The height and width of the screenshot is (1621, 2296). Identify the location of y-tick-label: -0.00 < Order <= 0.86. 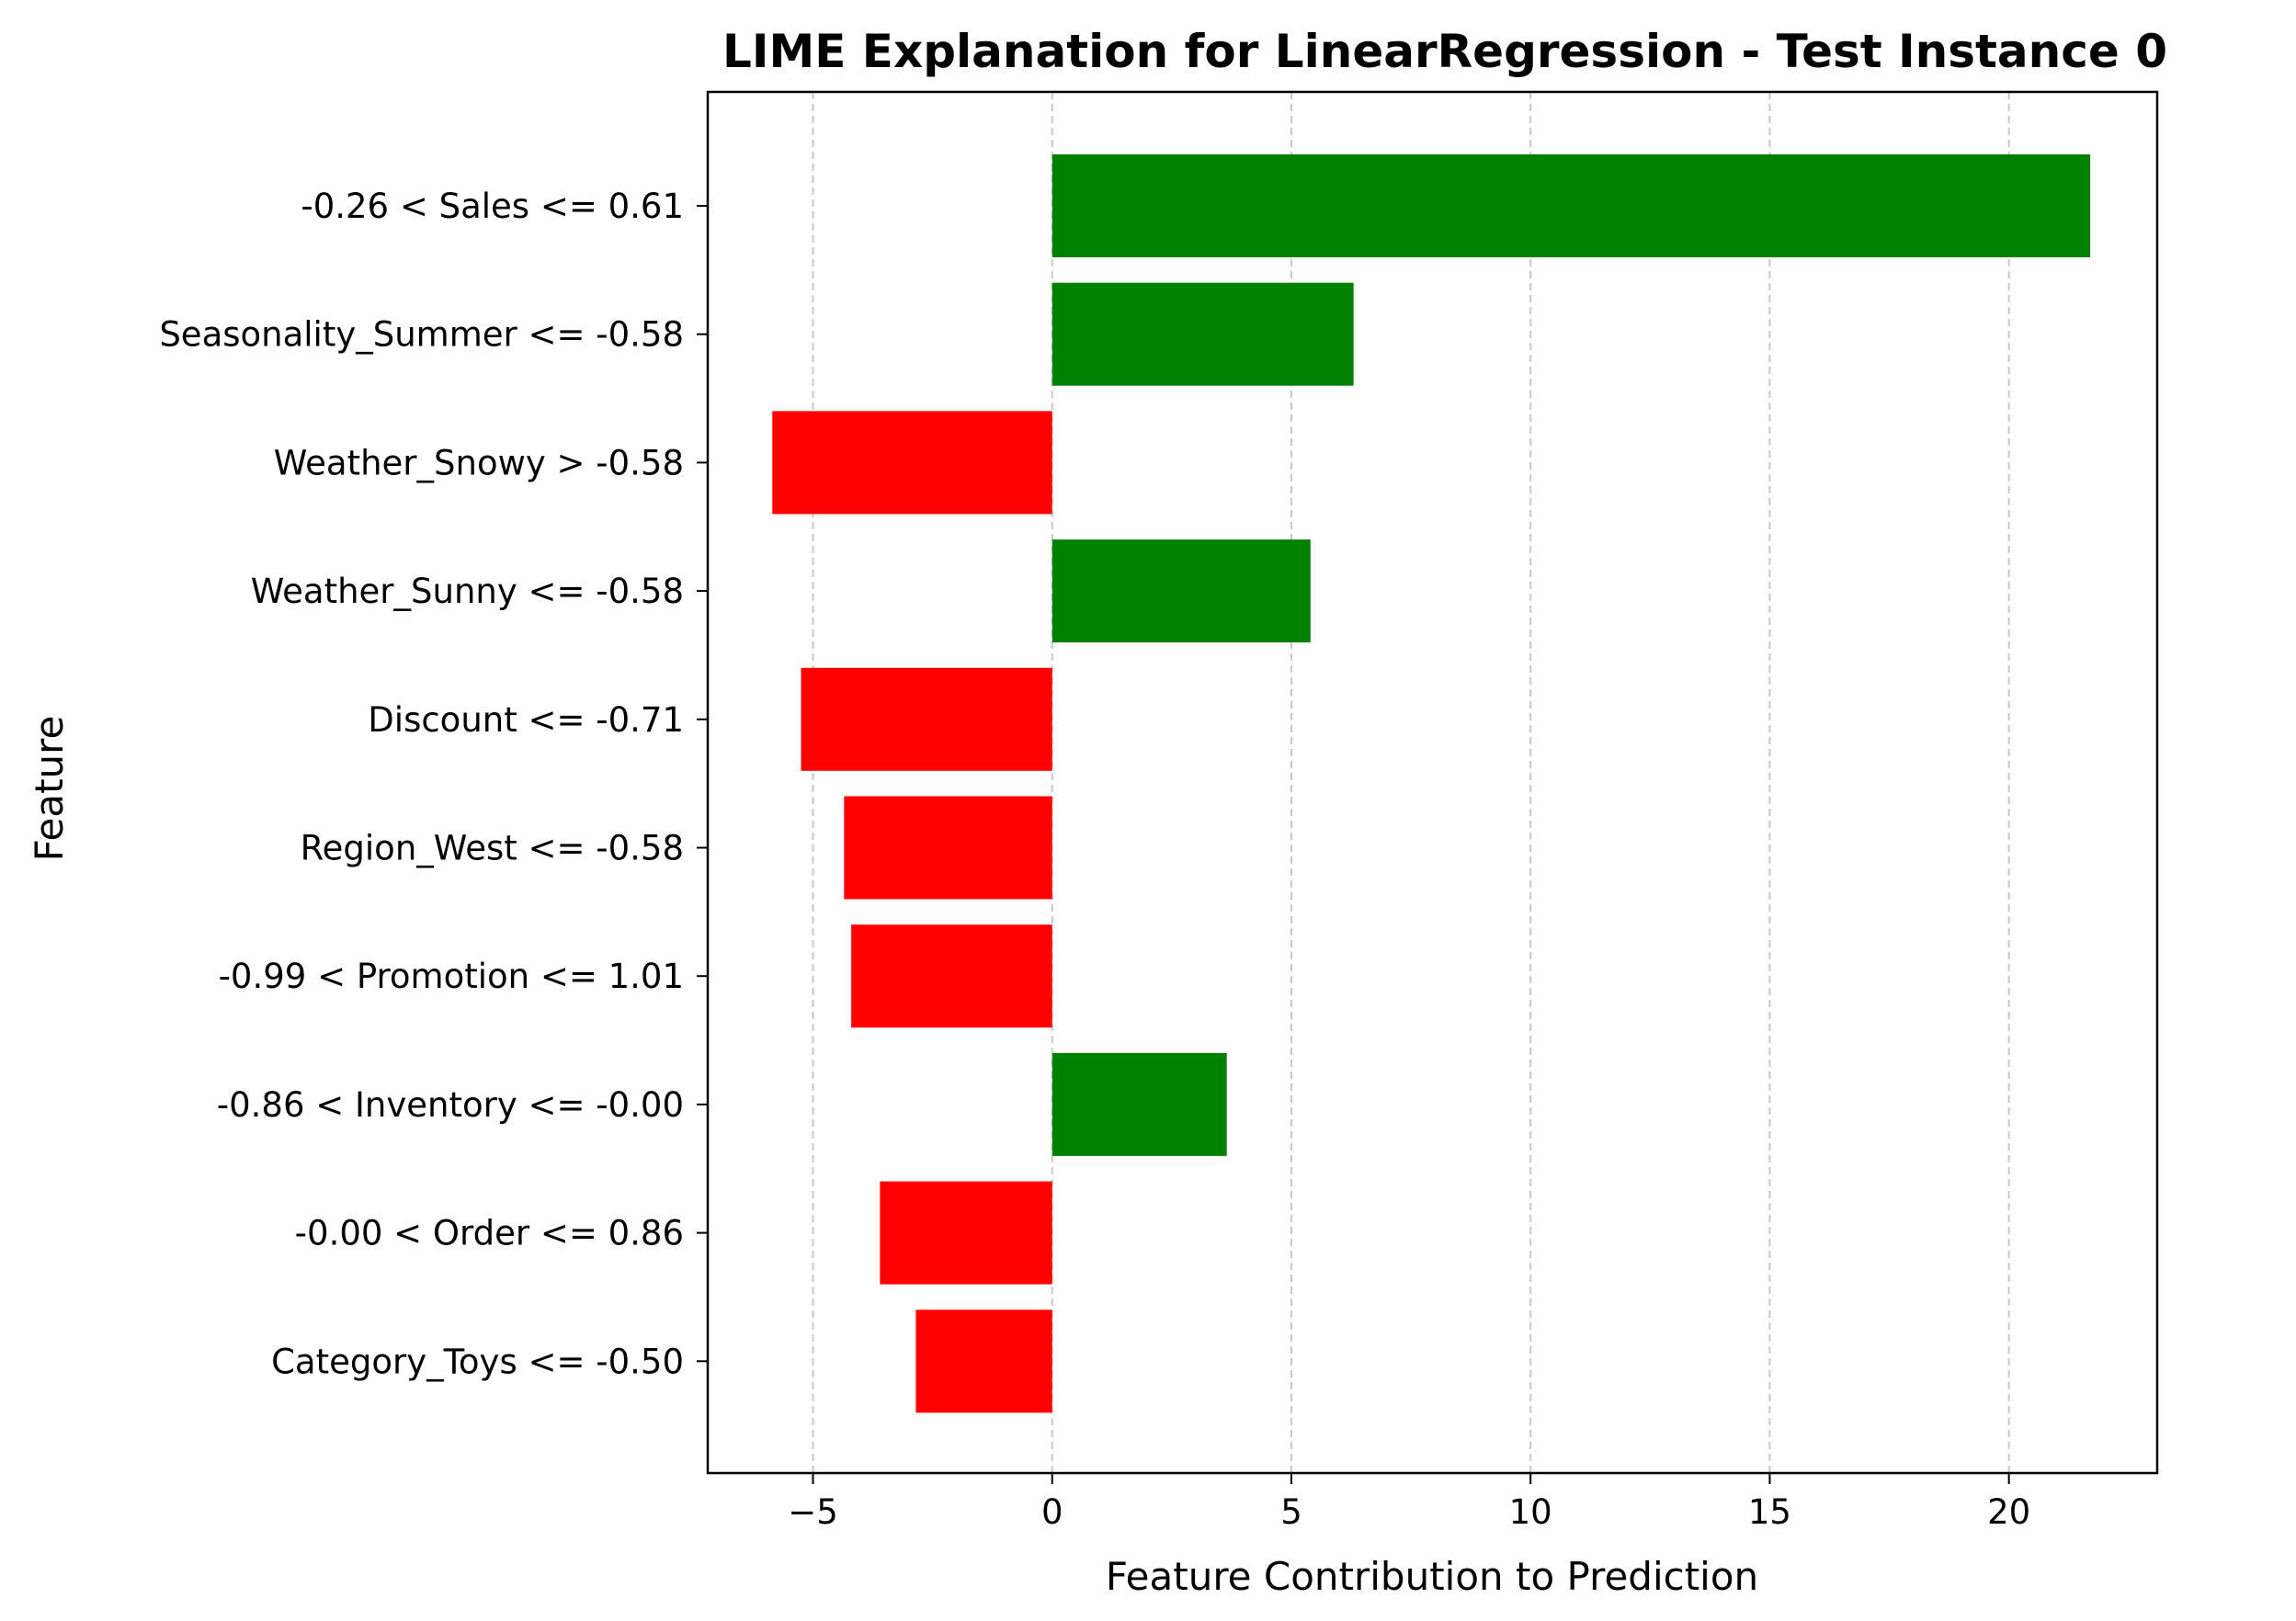
(489, 1233).